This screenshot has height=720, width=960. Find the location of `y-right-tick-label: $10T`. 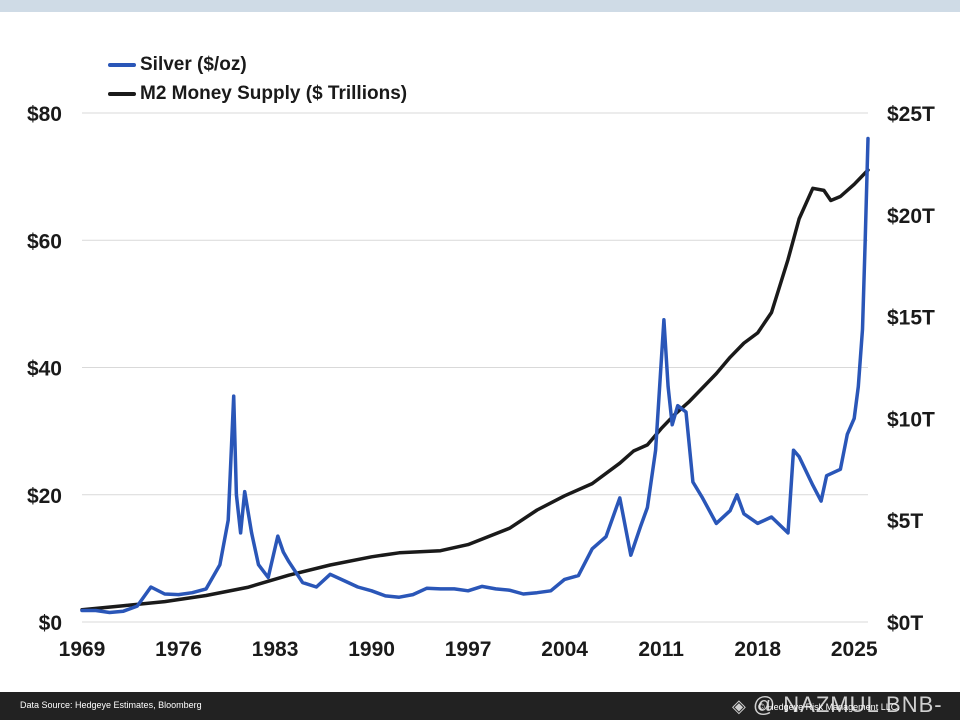

y-right-tick-label: $10T is located at coordinates (911, 419).